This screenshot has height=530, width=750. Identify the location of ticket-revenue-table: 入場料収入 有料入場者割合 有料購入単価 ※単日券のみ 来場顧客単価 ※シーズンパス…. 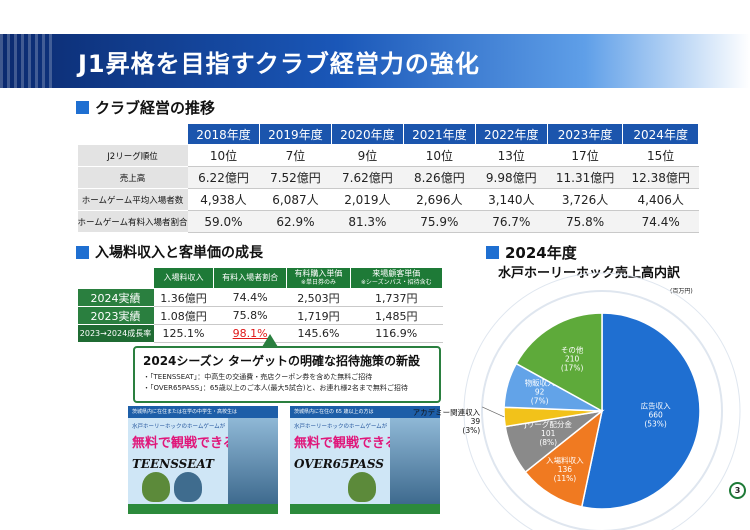
(260, 305).